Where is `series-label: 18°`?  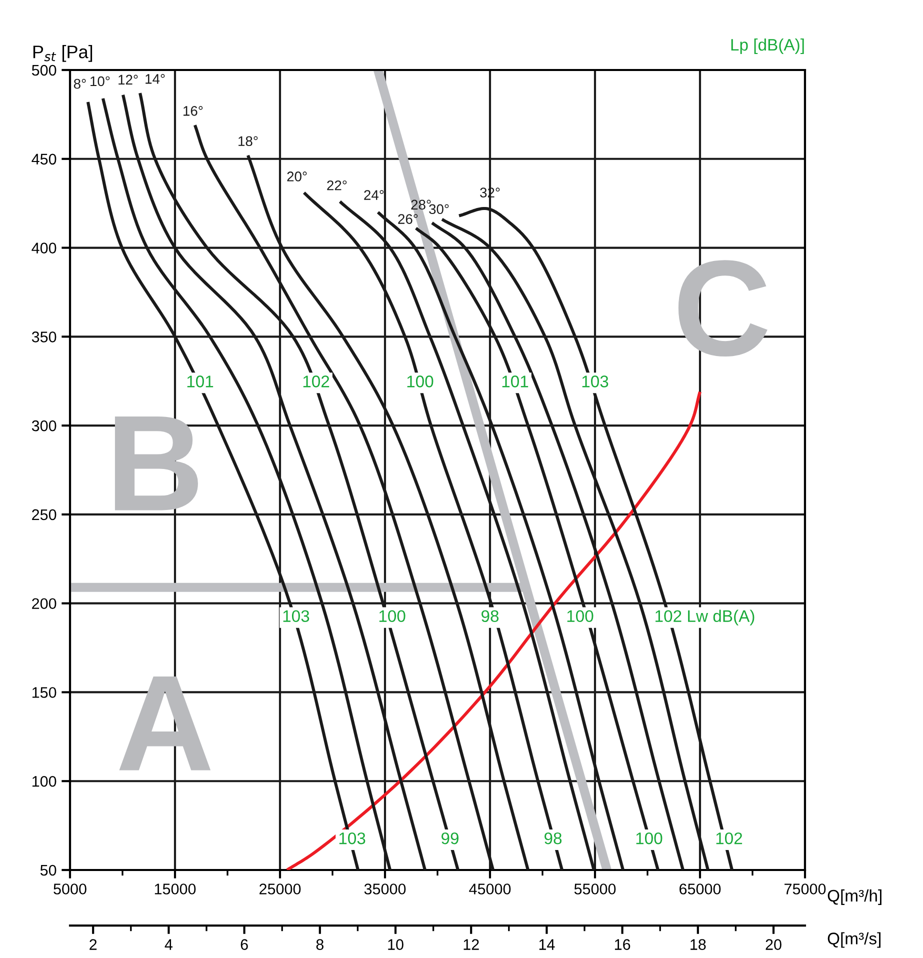 series-label: 18° is located at coordinates (248, 141).